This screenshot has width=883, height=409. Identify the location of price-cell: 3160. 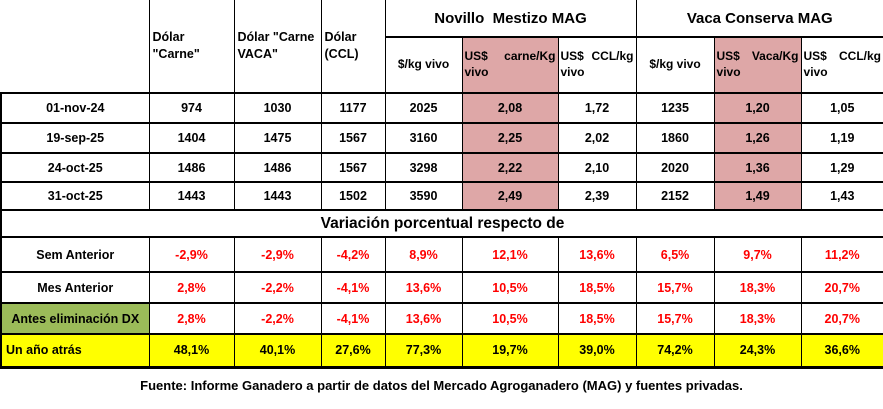
(423, 138).